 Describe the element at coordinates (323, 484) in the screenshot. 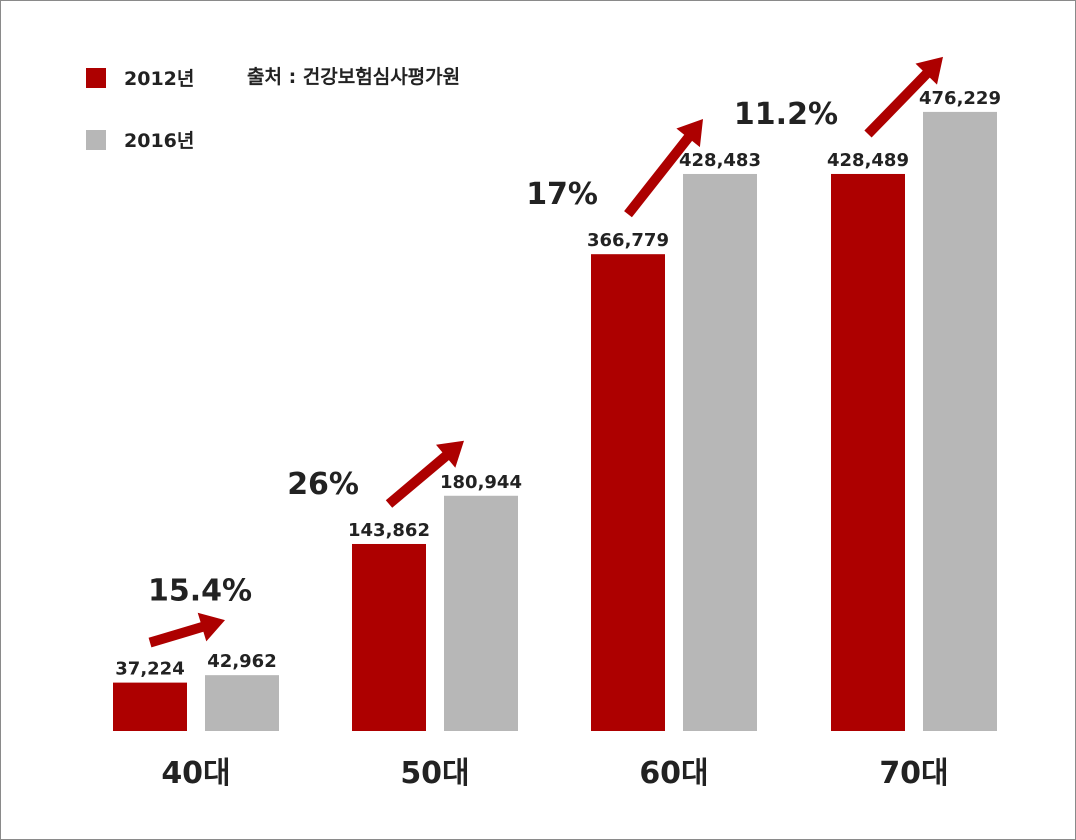

I see `growth-label-2: 26%` at that location.